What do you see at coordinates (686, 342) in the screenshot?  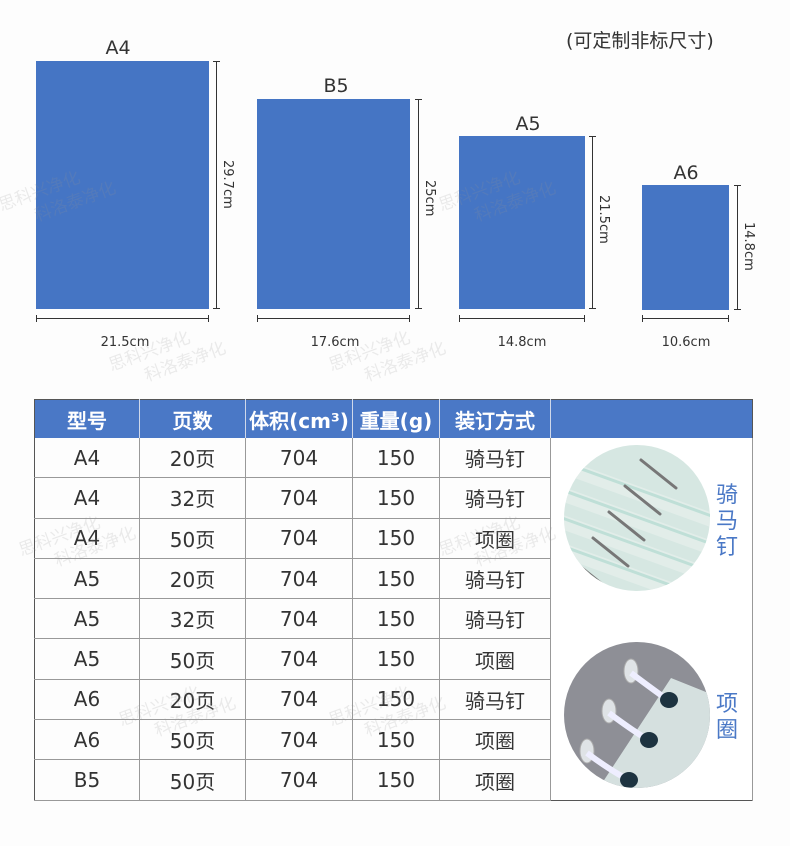 I see `width-label-a6: 10.6cm` at bounding box center [686, 342].